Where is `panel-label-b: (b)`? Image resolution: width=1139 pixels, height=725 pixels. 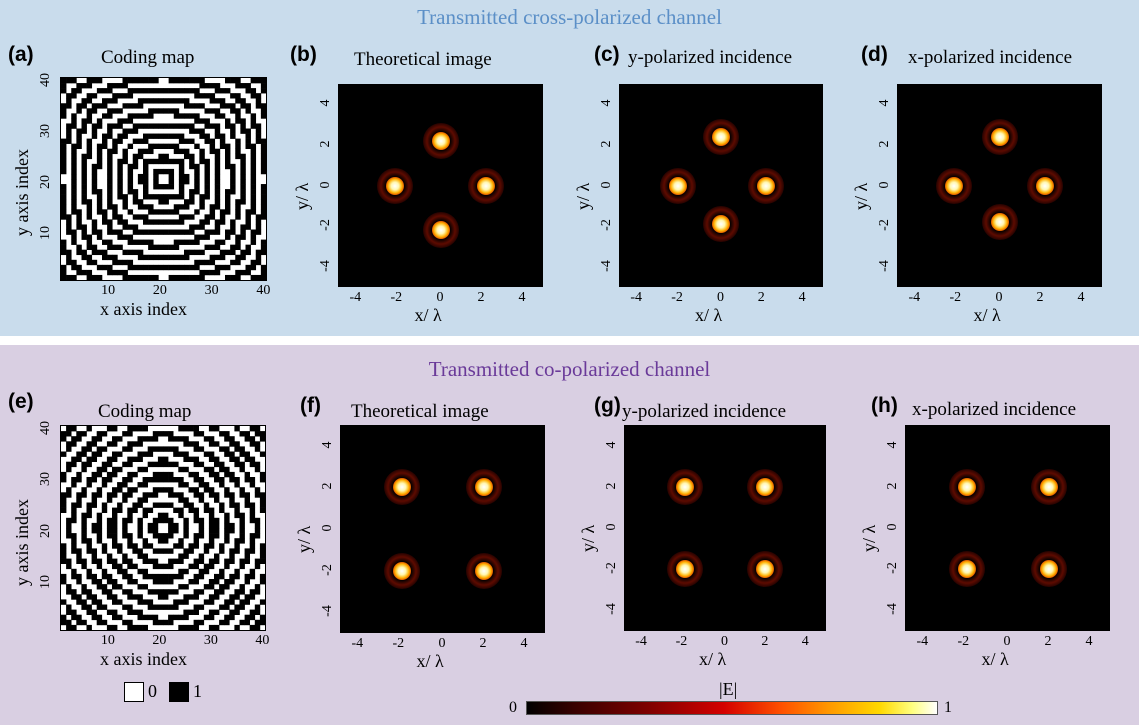
panel-label-b: (b) is located at coordinates (303, 54).